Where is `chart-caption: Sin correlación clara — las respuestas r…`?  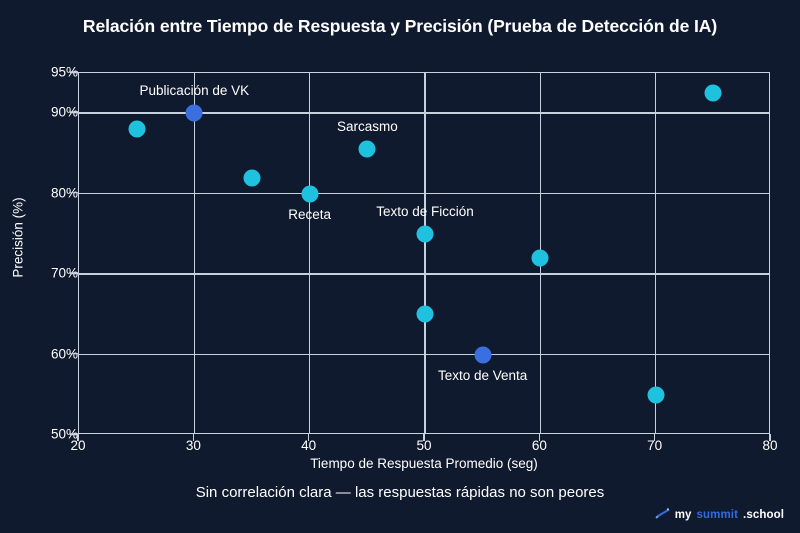 chart-caption: Sin correlación clara — las respuestas r… is located at coordinates (400, 492).